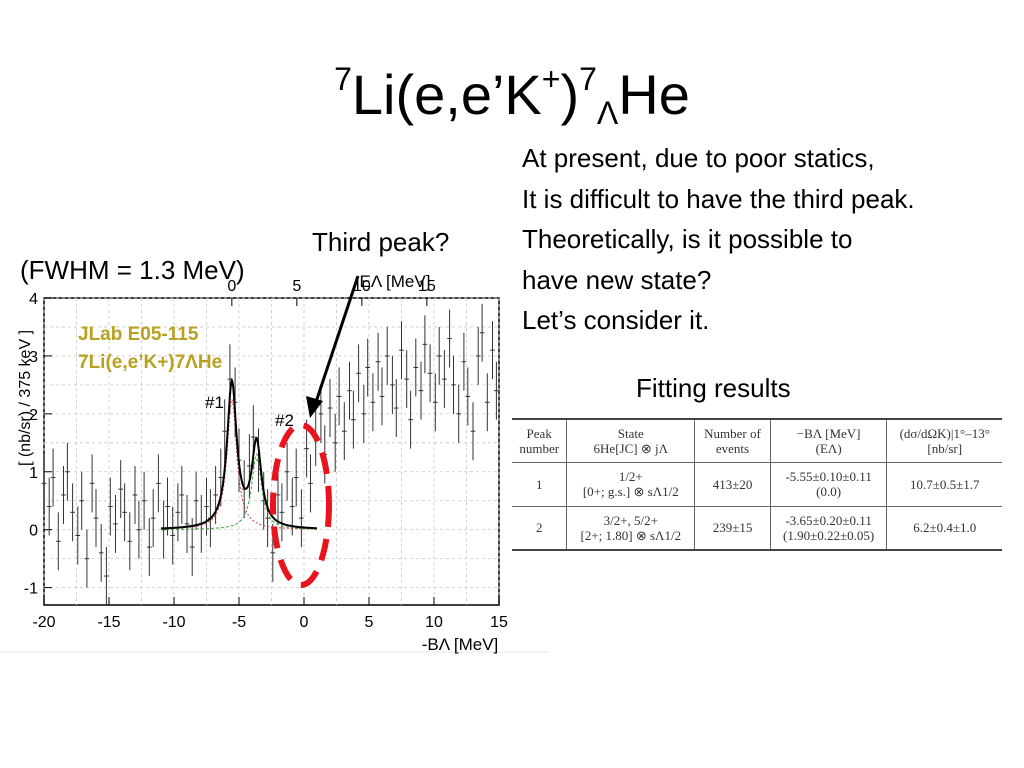 The width and height of the screenshot is (1024, 768). Describe the element at coordinates (33, 473) in the screenshot. I see `y-tick-label: 1` at that location.